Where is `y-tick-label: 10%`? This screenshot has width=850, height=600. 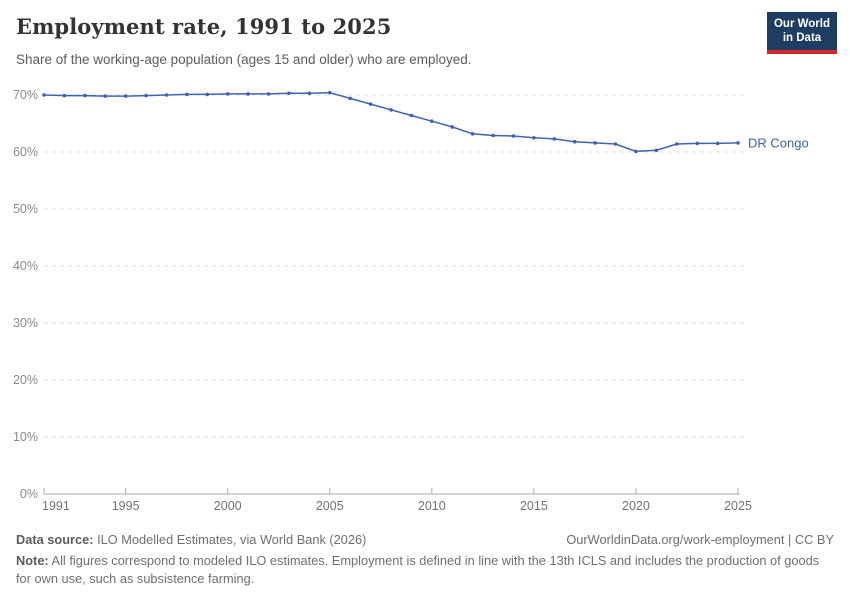 y-tick-label: 10% is located at coordinates (25, 437).